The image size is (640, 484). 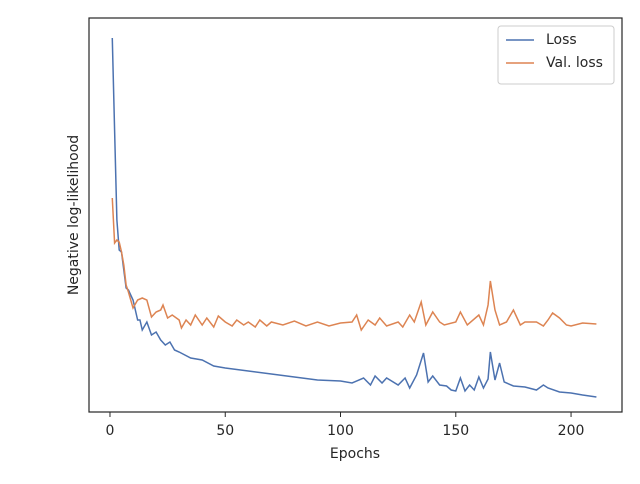 I want to click on x-tick-label: 100, so click(x=340, y=431).